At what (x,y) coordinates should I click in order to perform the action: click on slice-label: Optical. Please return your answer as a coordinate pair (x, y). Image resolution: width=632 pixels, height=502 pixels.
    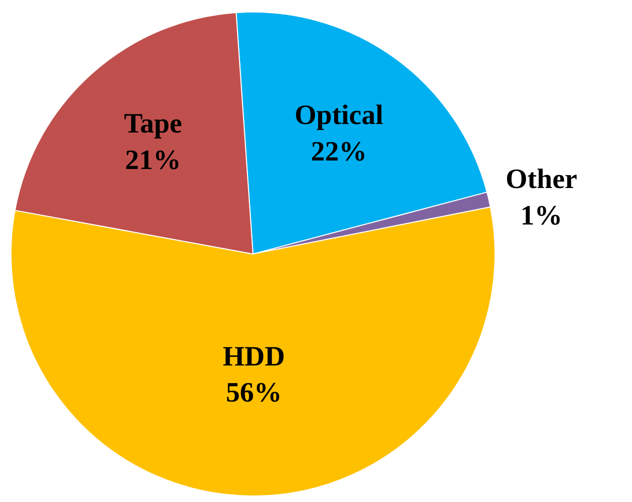
    Looking at the image, I should click on (339, 116).